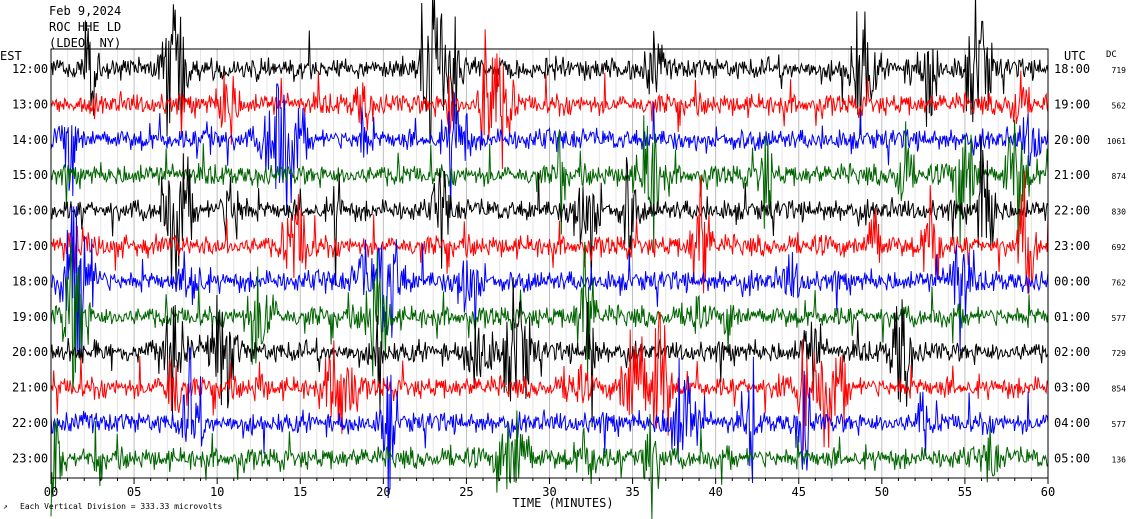  I want to click on est-hour-label: 17:00, so click(30, 246).